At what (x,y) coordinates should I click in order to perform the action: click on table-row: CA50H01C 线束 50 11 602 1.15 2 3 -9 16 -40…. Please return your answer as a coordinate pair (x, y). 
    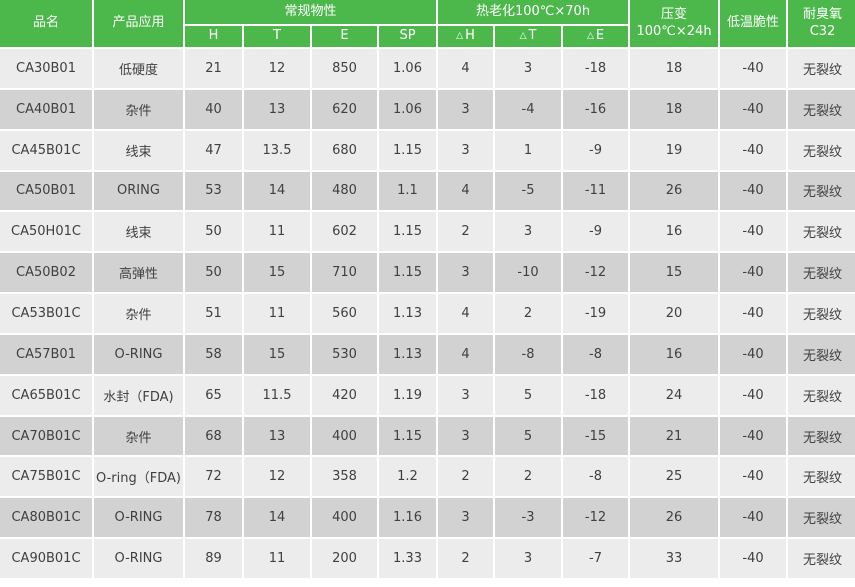
    Looking at the image, I should click on (427, 232).